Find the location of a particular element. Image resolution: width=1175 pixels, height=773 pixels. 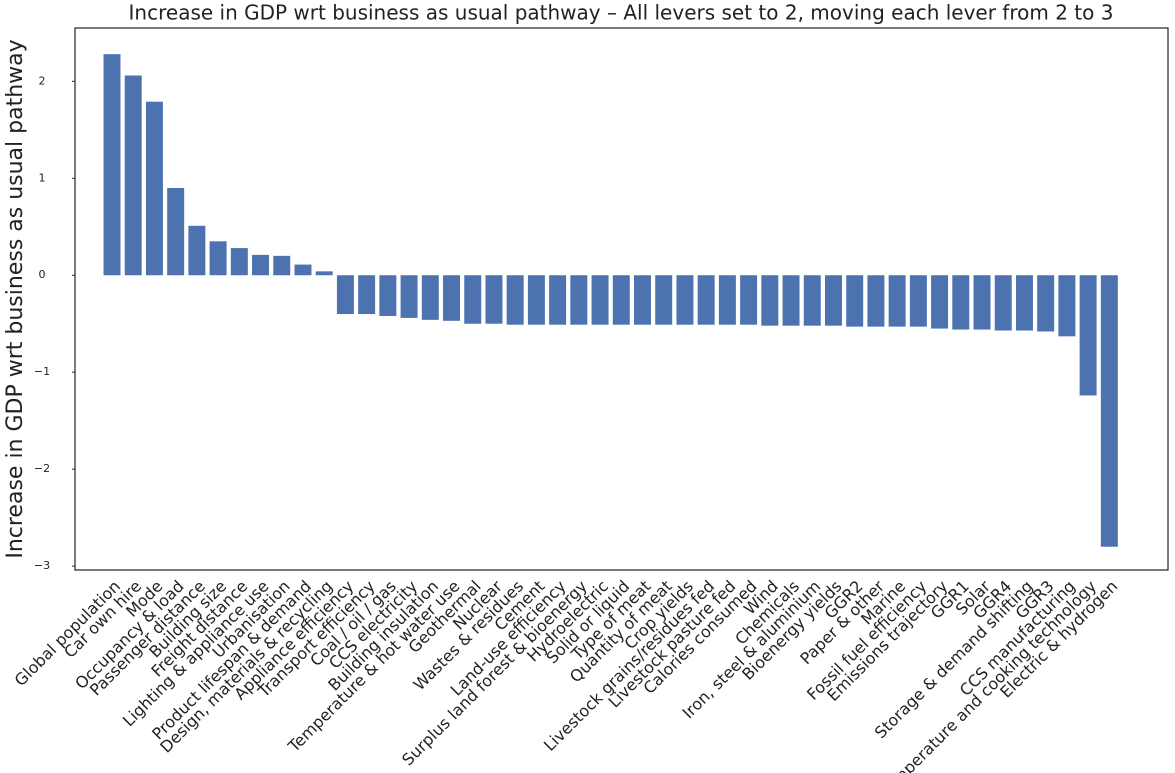

y-tick-label: −2 is located at coordinates (42, 468).